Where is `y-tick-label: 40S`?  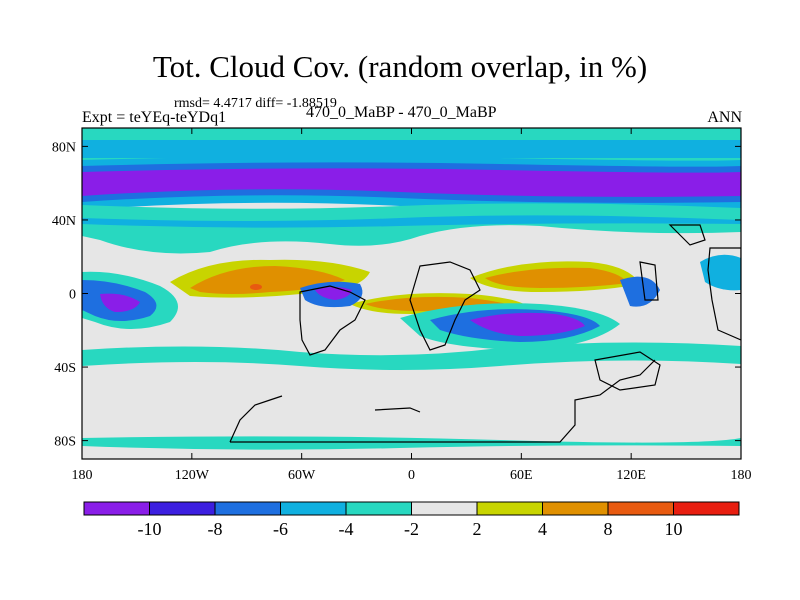
y-tick-label: 40S is located at coordinates (65, 368).